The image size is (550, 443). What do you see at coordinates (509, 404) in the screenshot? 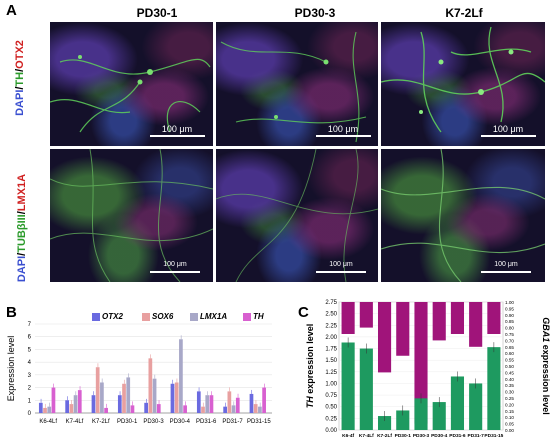
I see `y-right-tick-label: 0.20` at bounding box center [509, 404].